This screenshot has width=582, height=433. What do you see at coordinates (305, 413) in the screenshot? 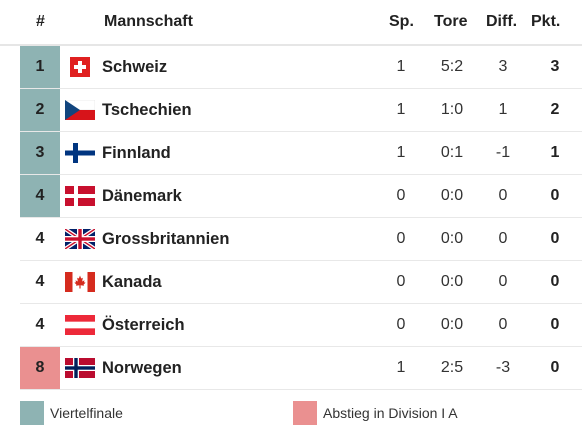
I see `legend-relegation-swatch` at bounding box center [305, 413].